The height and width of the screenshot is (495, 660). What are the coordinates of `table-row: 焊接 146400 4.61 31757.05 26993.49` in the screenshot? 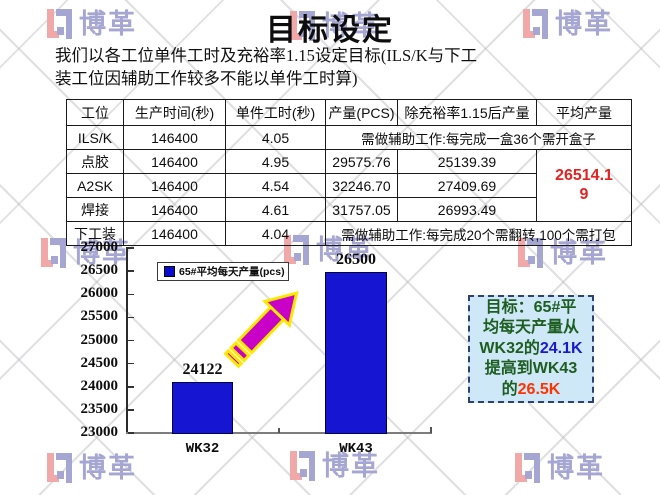 It's located at (349, 209).